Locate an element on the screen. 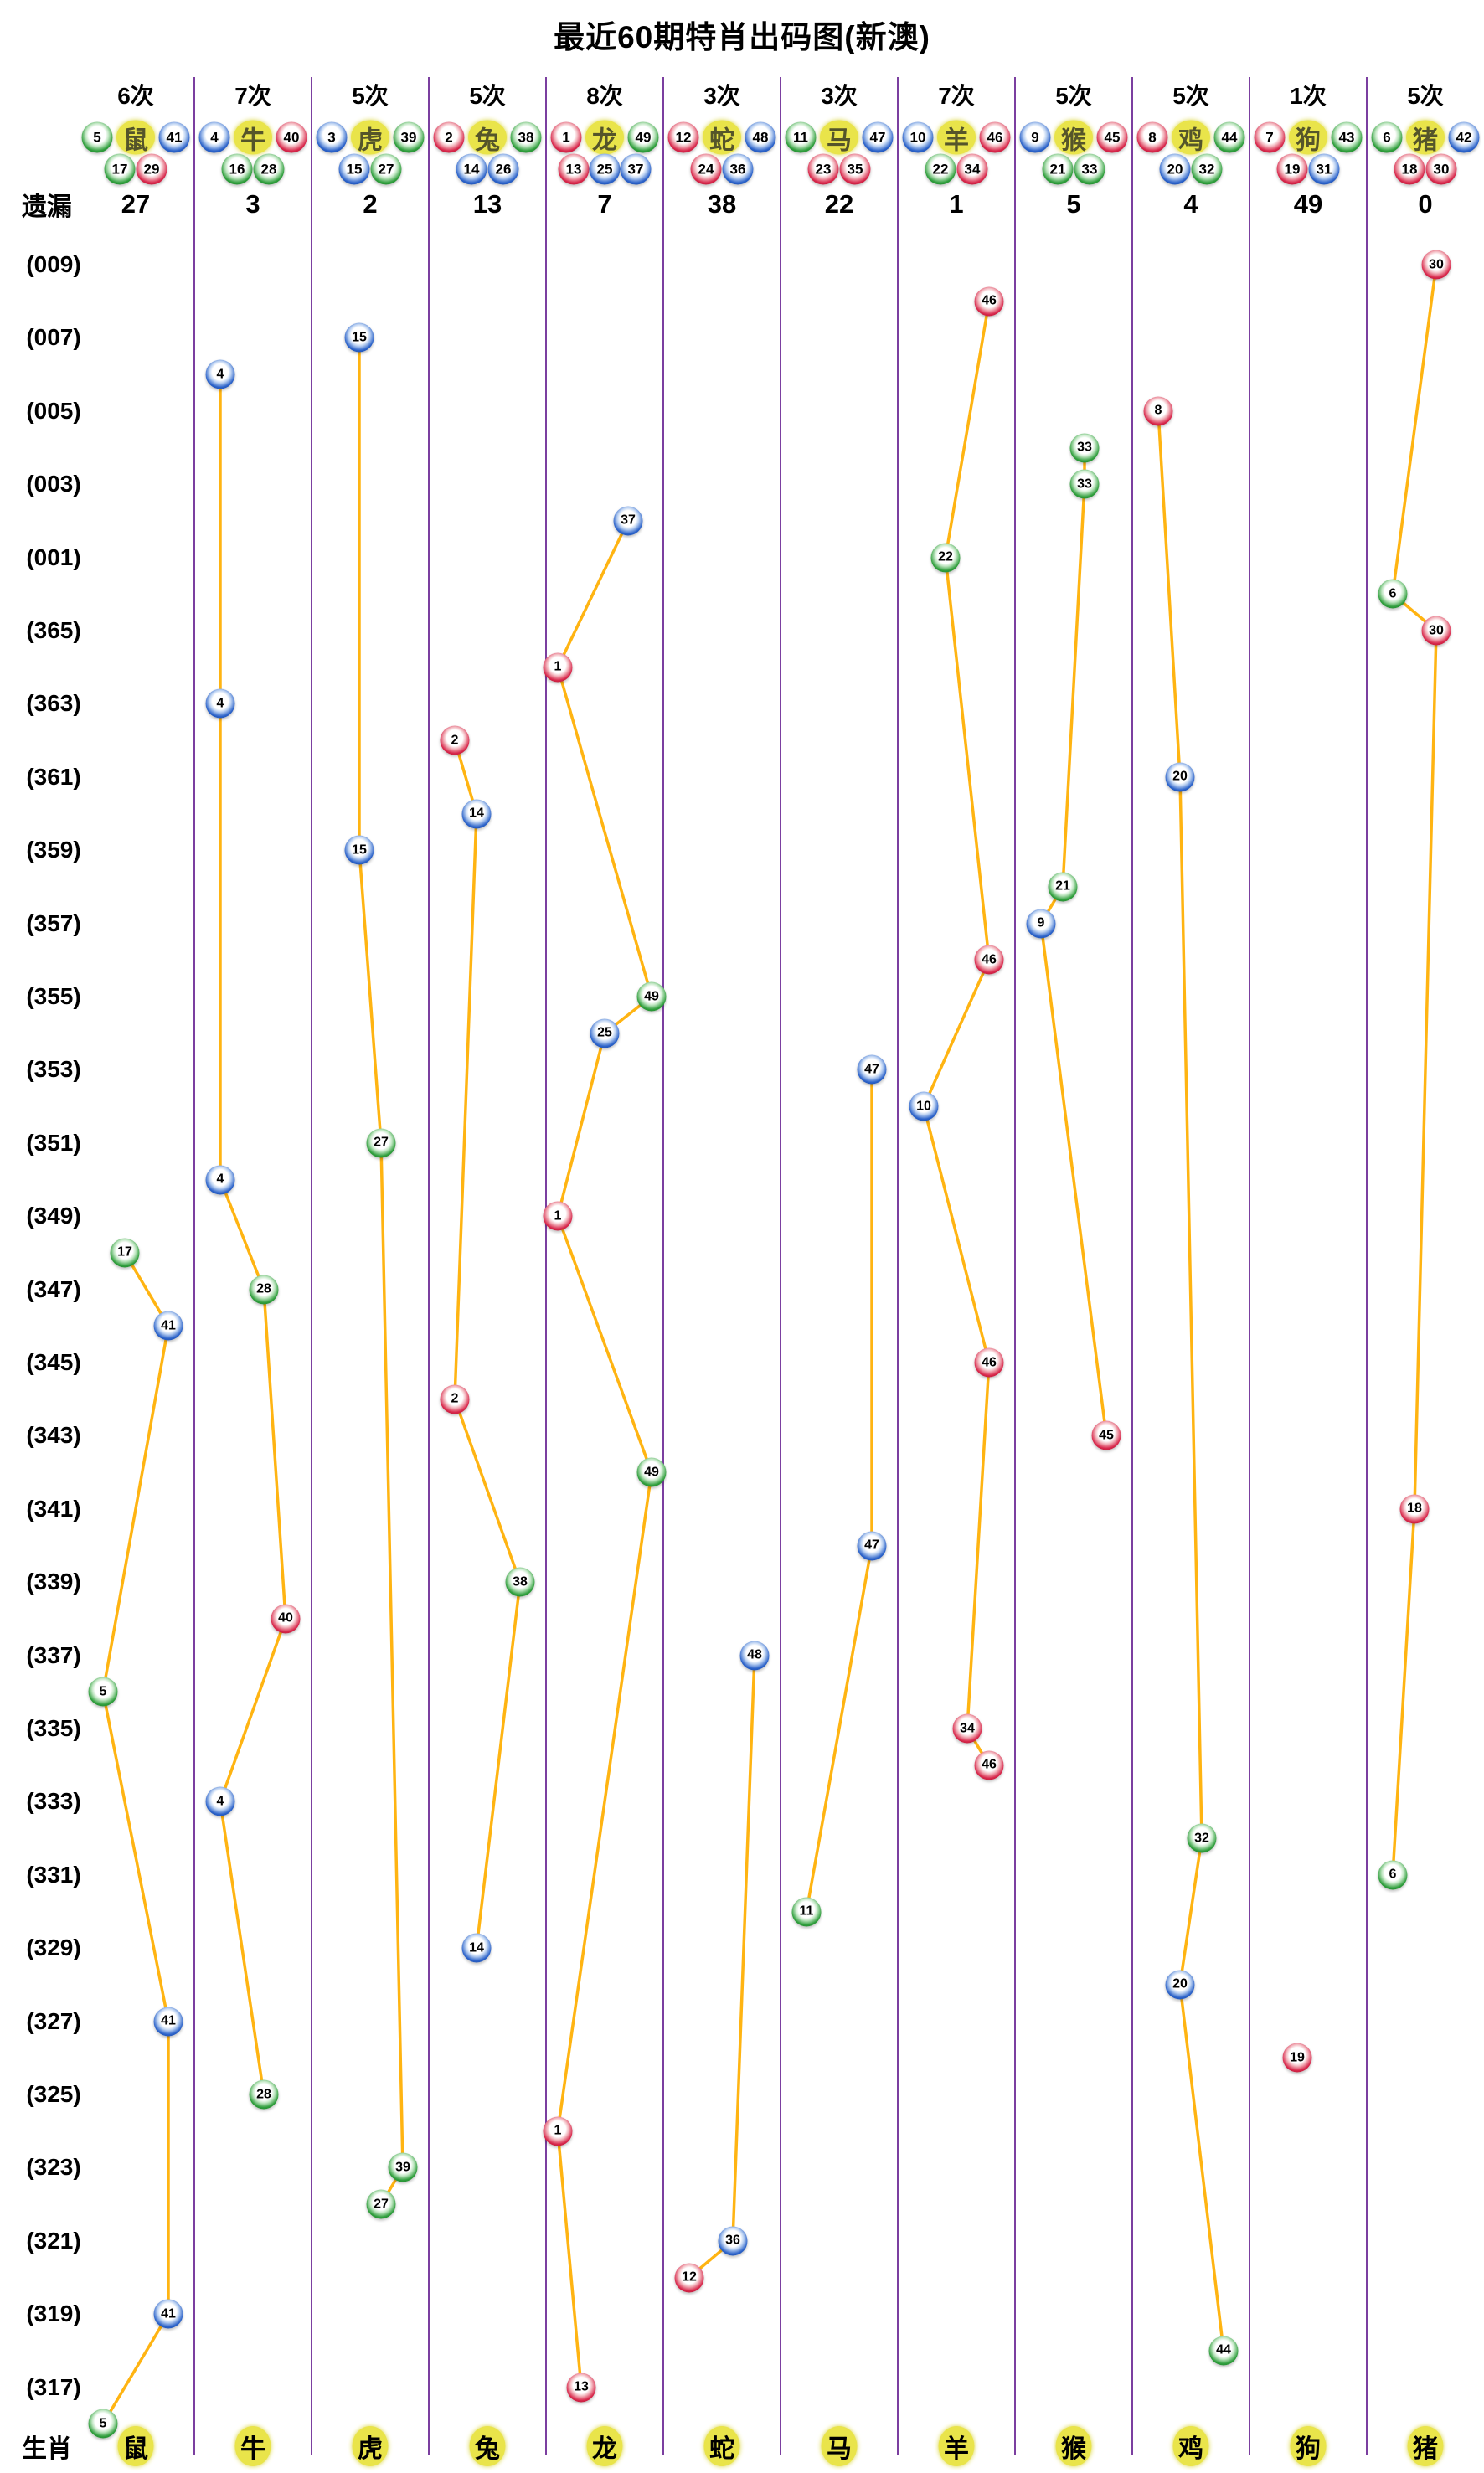 Image resolution: width=1484 pixels, height=2473 pixels. miss-count-value: 27 is located at coordinates (136, 204).